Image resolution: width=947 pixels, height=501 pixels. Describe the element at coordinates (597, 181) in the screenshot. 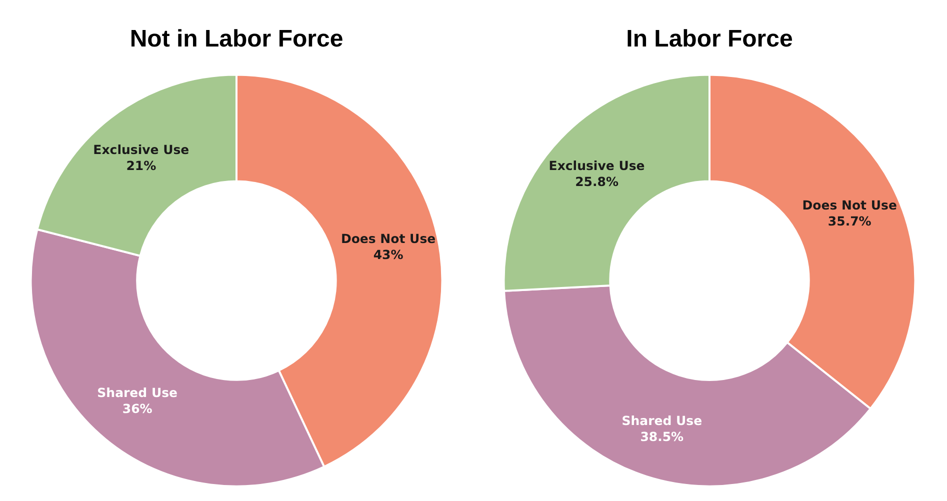

I see `data-label: 25.8%` at that location.